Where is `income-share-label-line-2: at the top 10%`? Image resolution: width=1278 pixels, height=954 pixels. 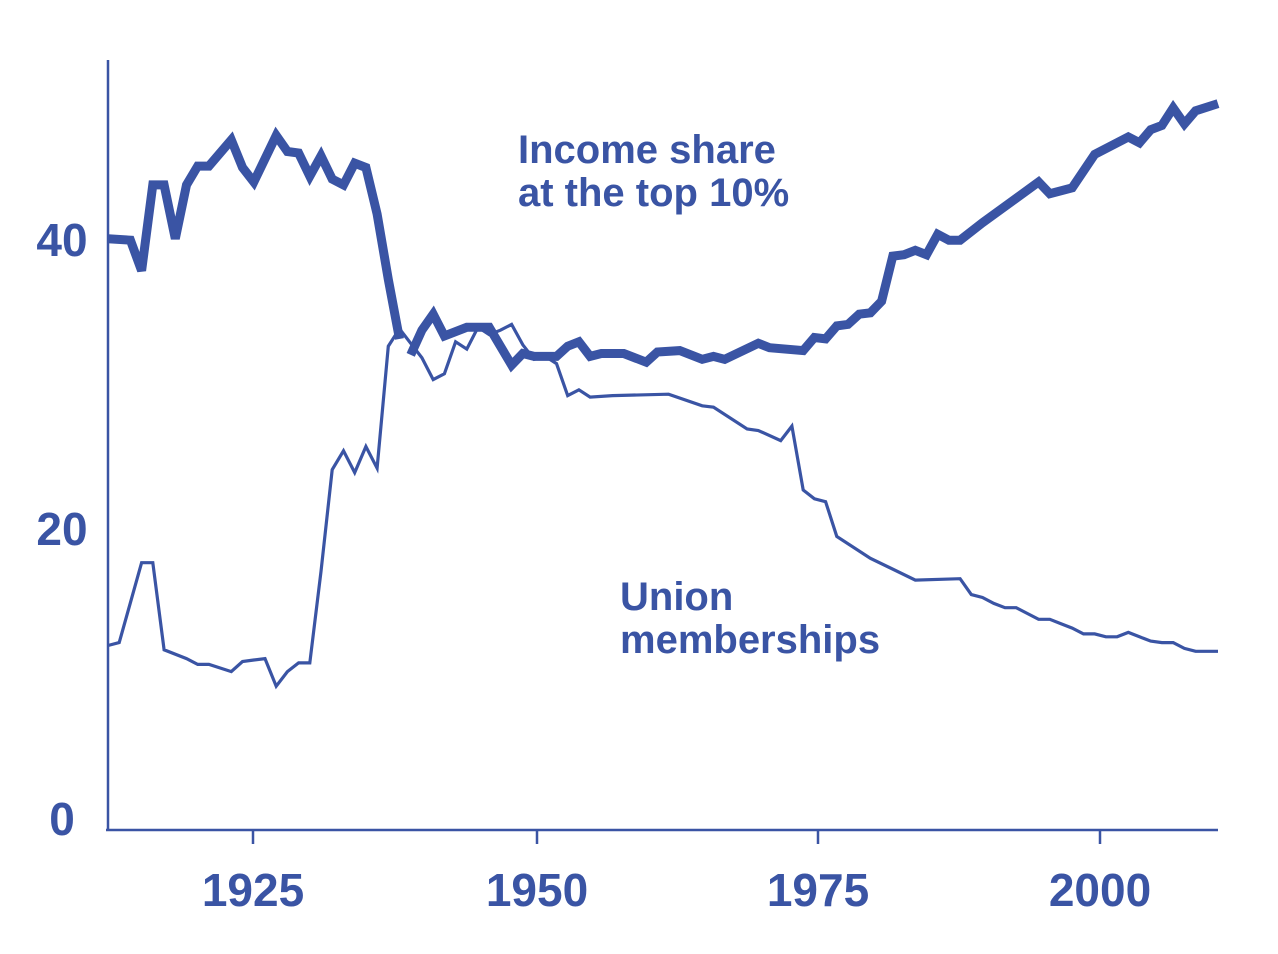
income-share-label-line-2: at the top 10% is located at coordinates (653, 193).